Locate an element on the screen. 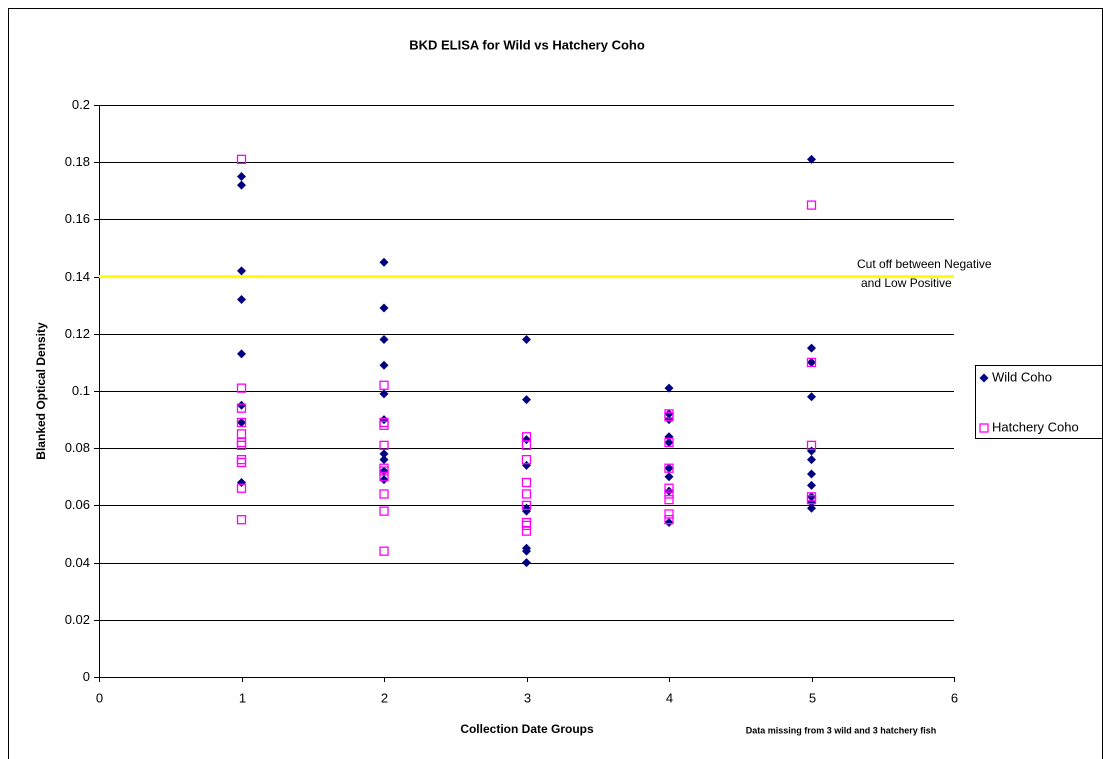  x-tick-label: 2 is located at coordinates (384, 697).